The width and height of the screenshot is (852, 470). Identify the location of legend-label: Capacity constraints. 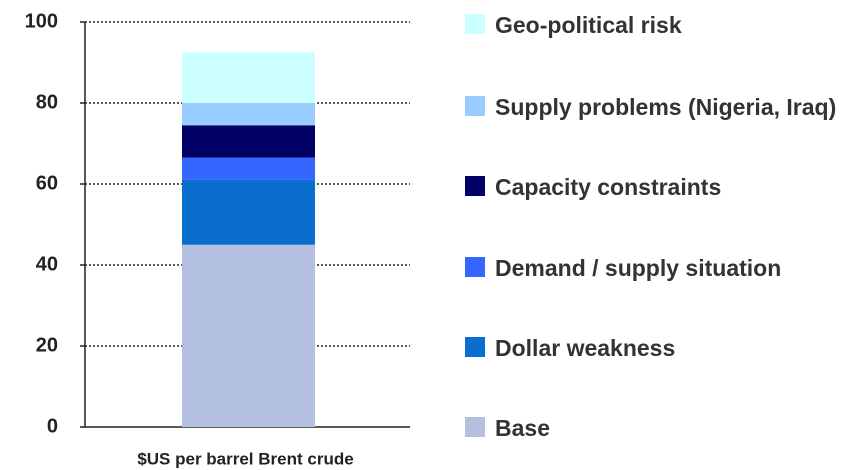
(608, 187).